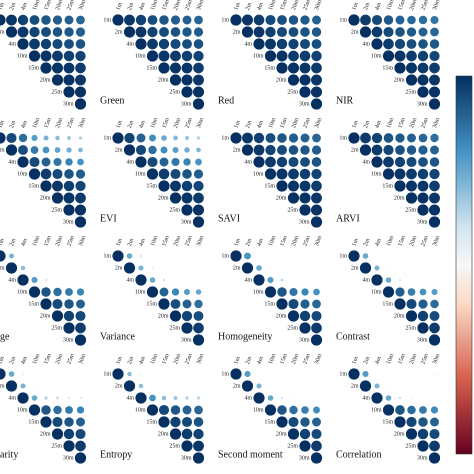  What do you see at coordinates (248, 280) in the screenshot?
I see `row-label: 4m` at bounding box center [248, 280].